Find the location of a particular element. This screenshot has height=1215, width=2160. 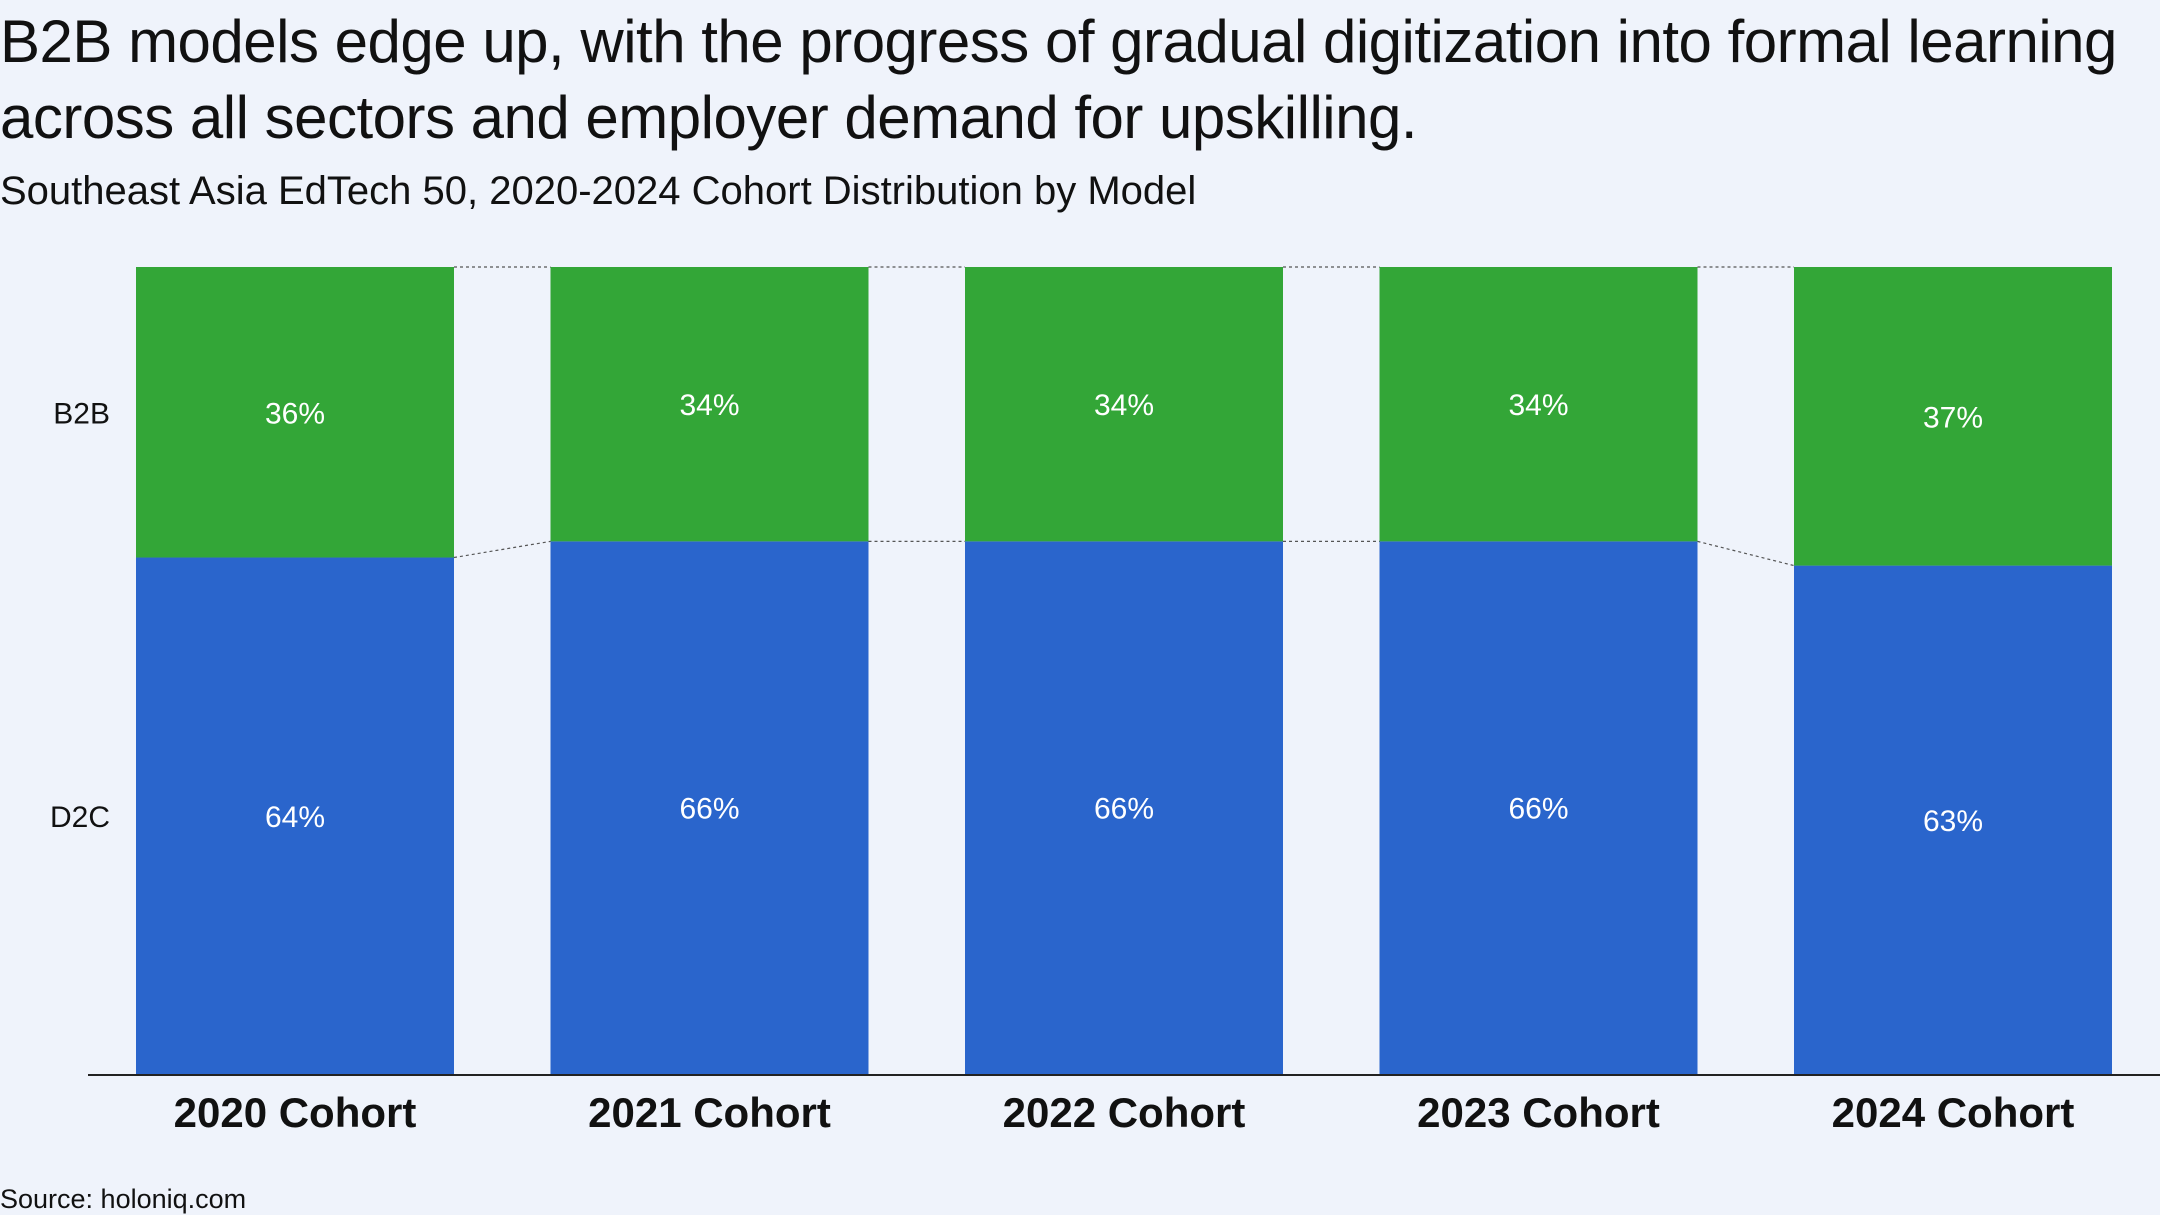

row-label-d2c: D2C is located at coordinates (80, 817).